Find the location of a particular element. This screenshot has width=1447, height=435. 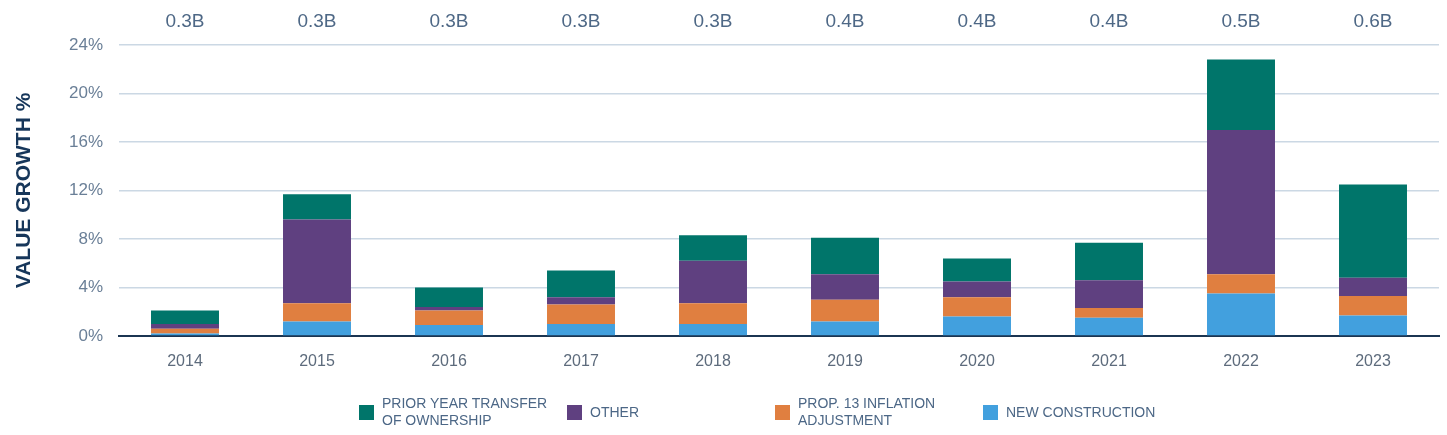

legend-label: OTHER is located at coordinates (614, 412).